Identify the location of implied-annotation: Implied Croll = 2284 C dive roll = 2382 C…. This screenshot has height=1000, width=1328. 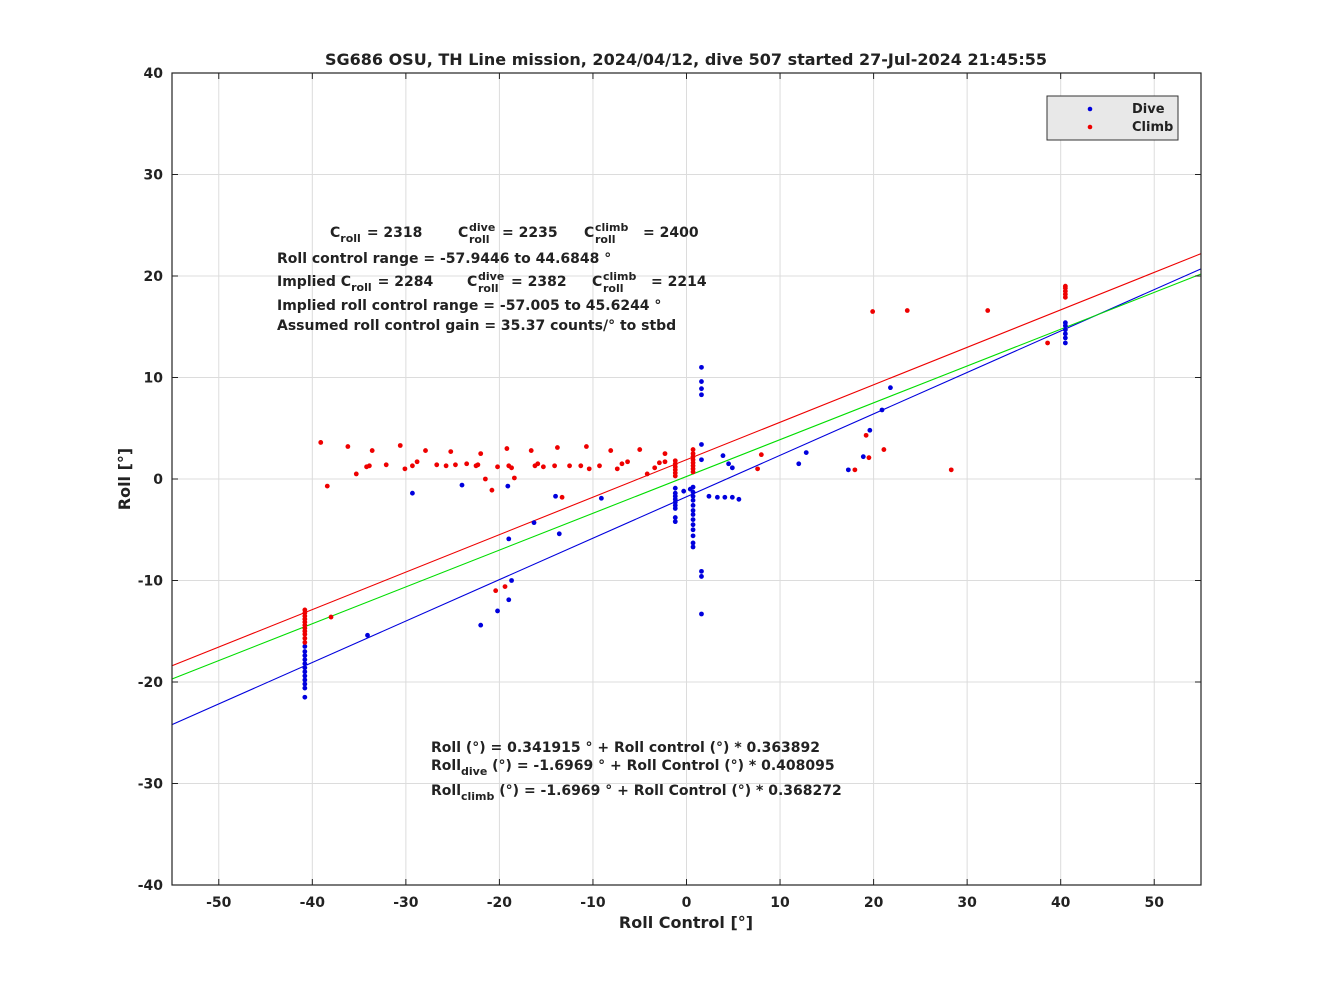
(492, 282).